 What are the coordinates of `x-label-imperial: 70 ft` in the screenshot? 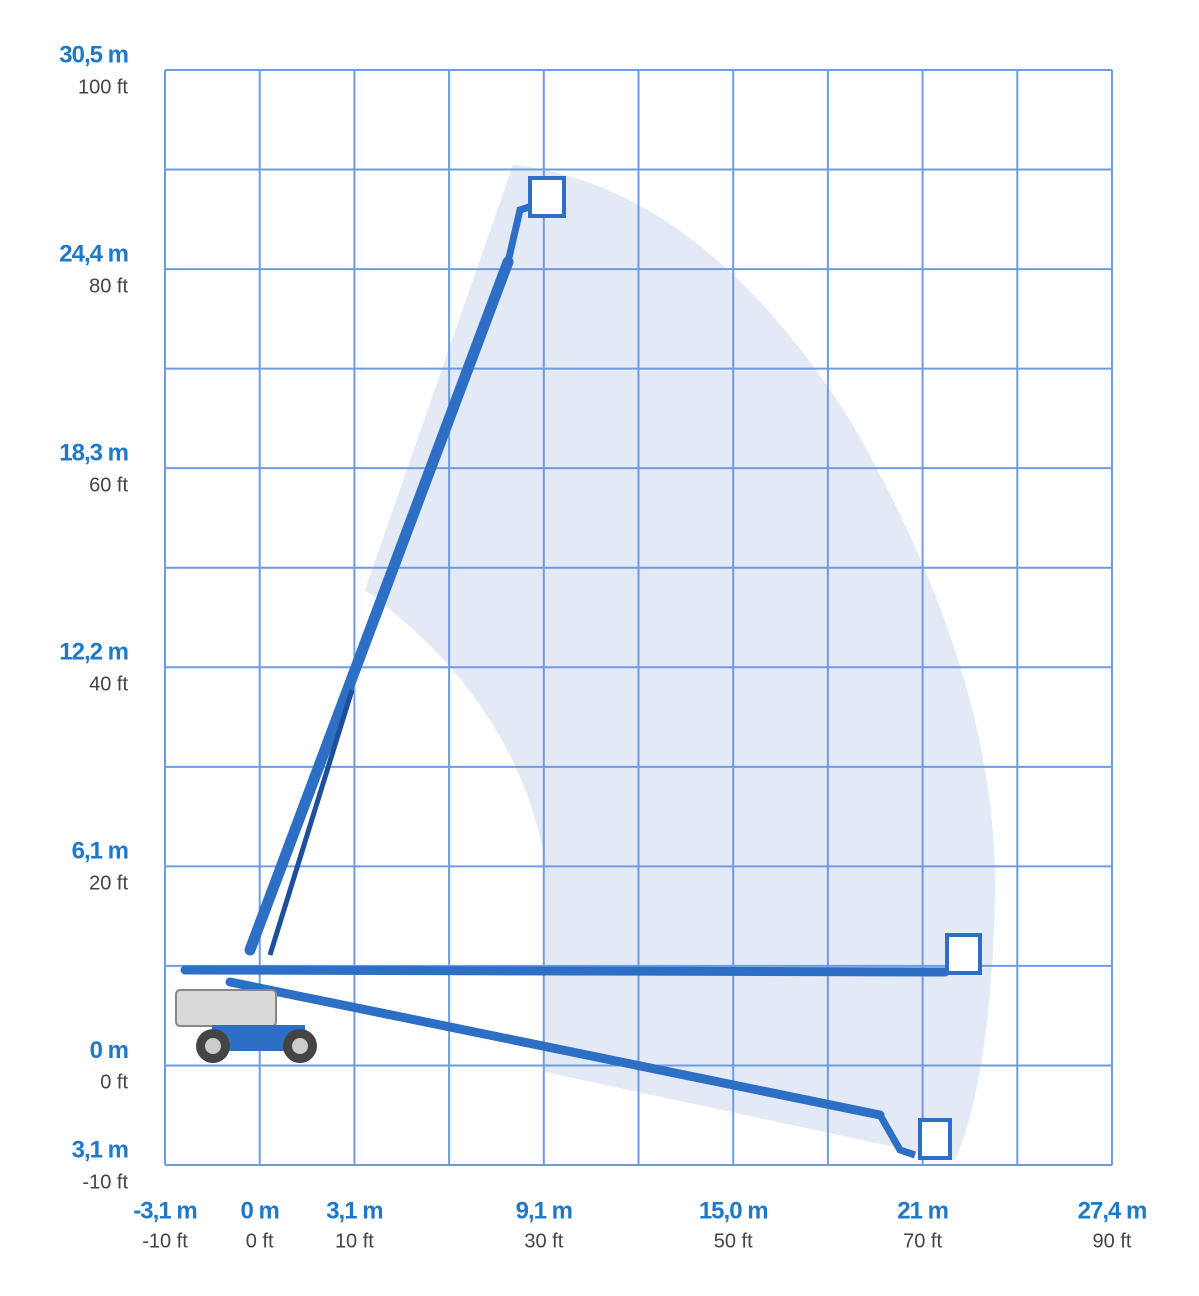 It's located at (922, 1241).